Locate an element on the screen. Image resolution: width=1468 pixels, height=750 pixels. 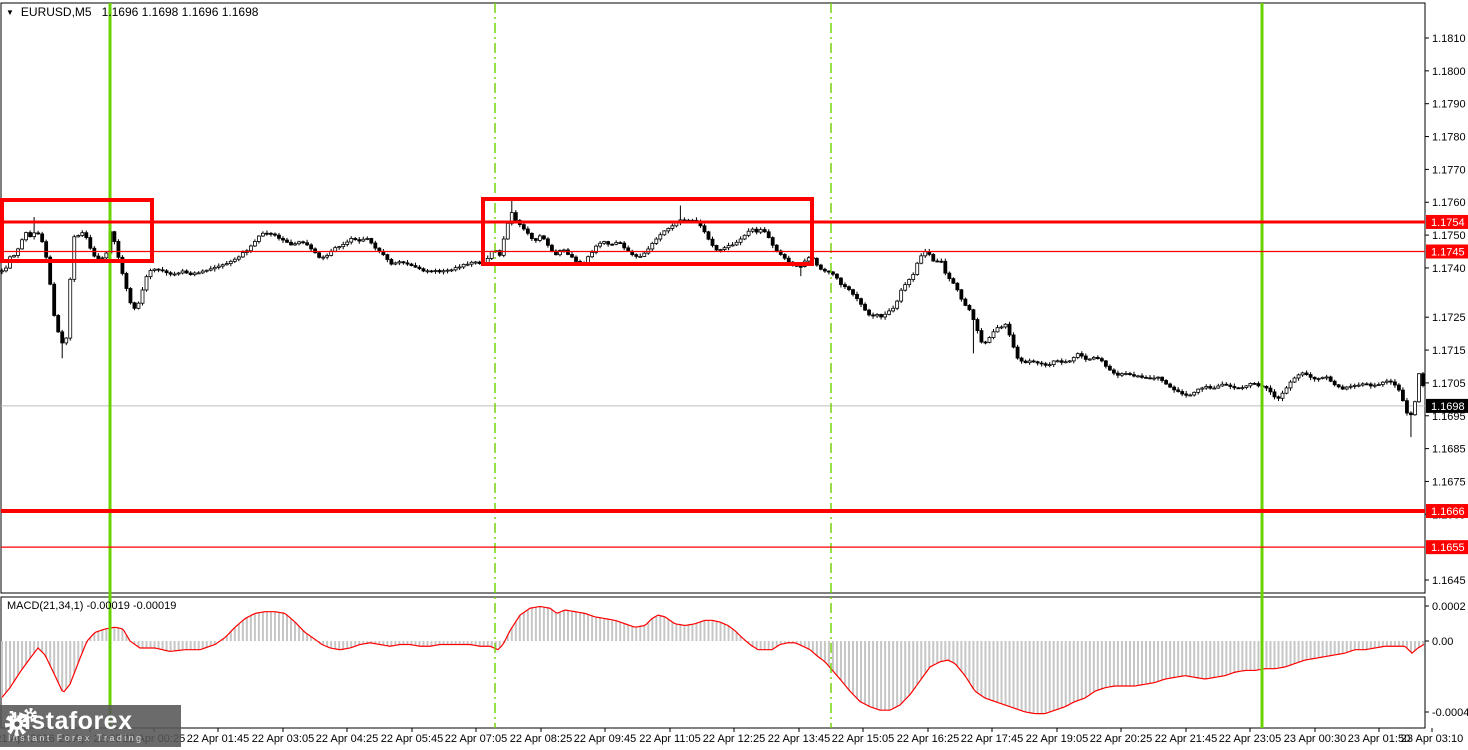
price-axis-label: 1.1645 is located at coordinates (1449, 581).